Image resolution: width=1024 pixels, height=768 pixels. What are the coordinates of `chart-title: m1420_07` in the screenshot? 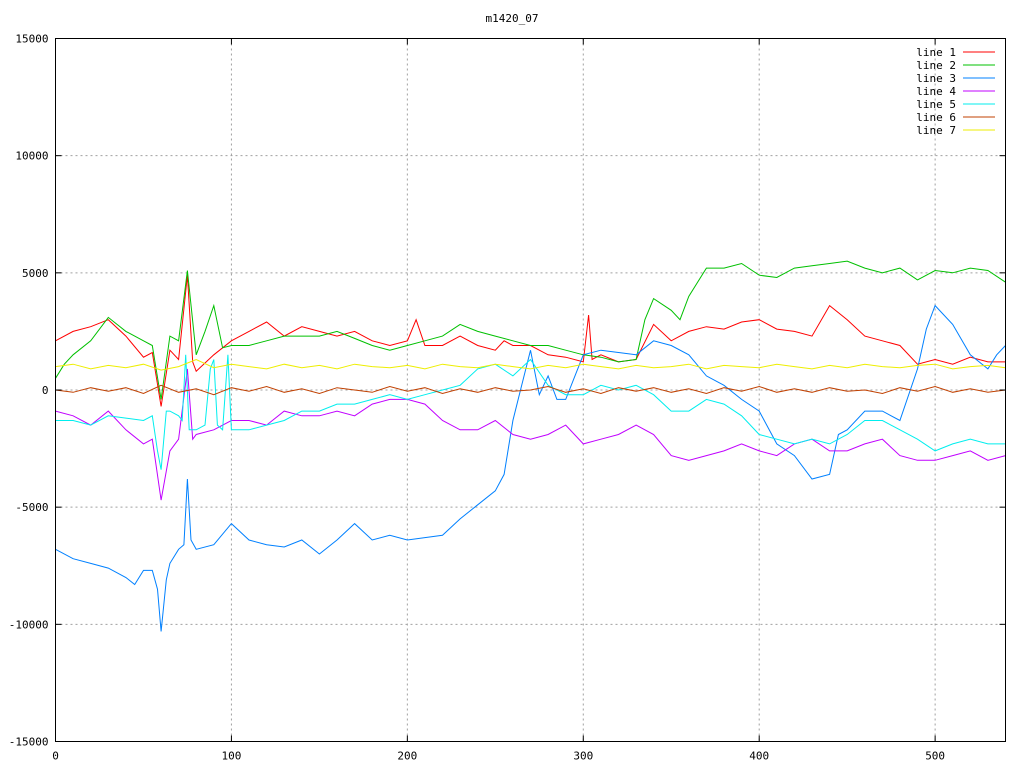 It's located at (512, 18).